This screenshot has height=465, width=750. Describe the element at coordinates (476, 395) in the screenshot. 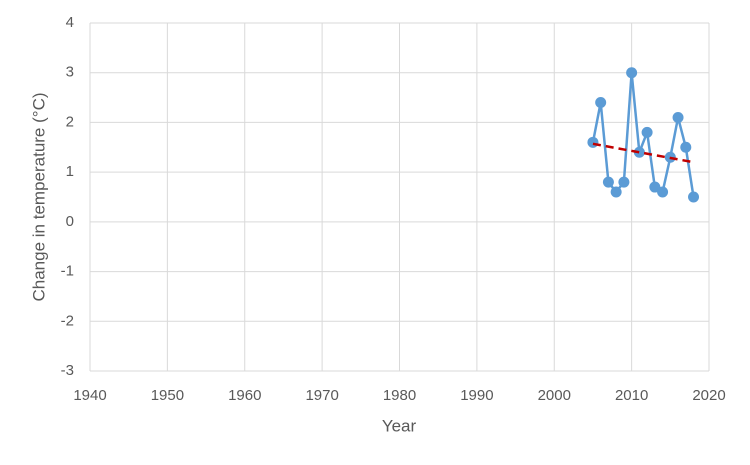

I see `x-tick-label: 1990` at that location.